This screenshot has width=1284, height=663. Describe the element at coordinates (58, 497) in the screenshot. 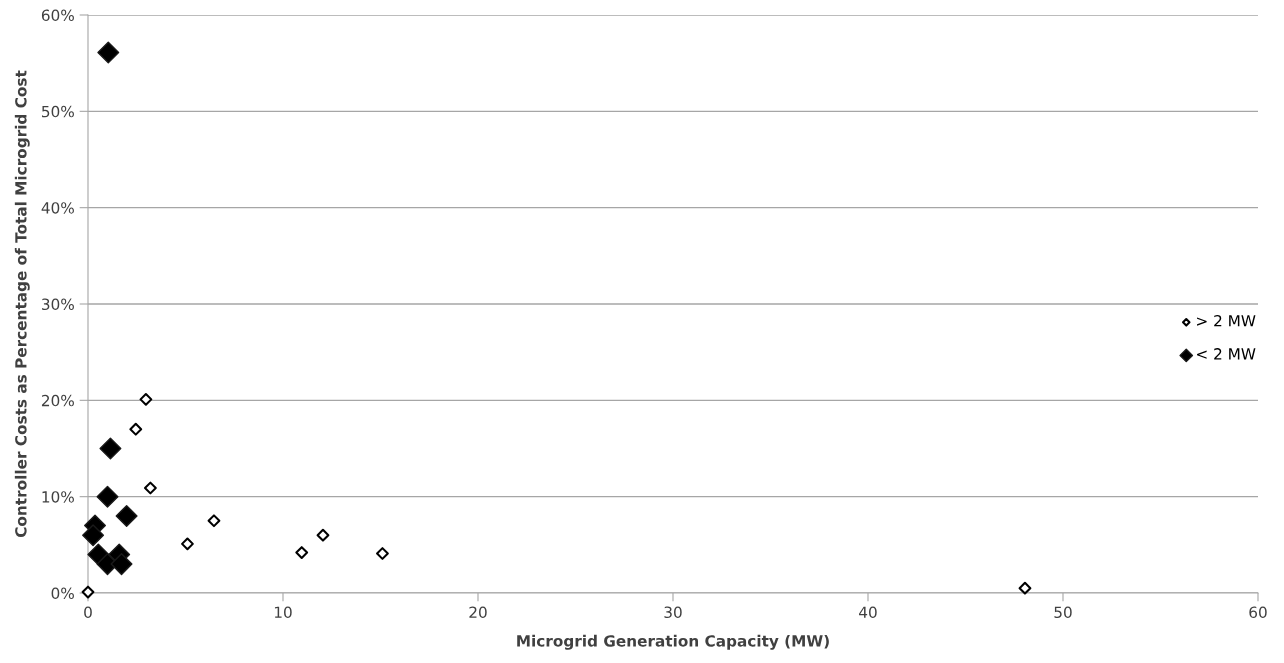

I see `y-tick-label: 10%` at that location.